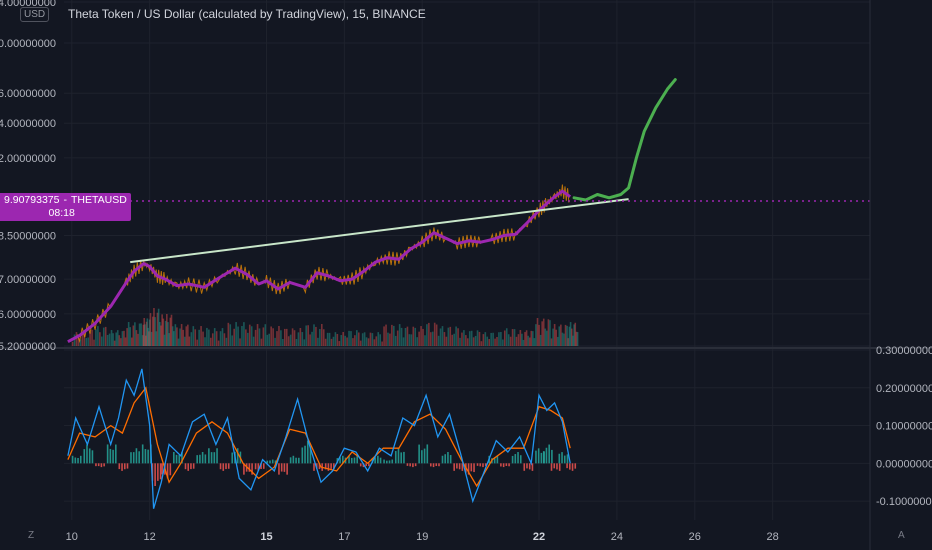  I want to click on time-tick-label: 28, so click(773, 537).